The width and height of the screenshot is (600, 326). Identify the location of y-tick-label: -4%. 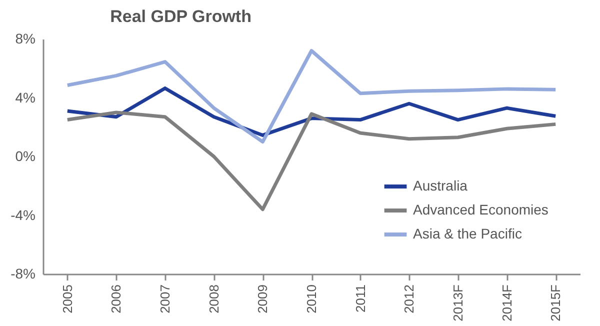
(23, 214).